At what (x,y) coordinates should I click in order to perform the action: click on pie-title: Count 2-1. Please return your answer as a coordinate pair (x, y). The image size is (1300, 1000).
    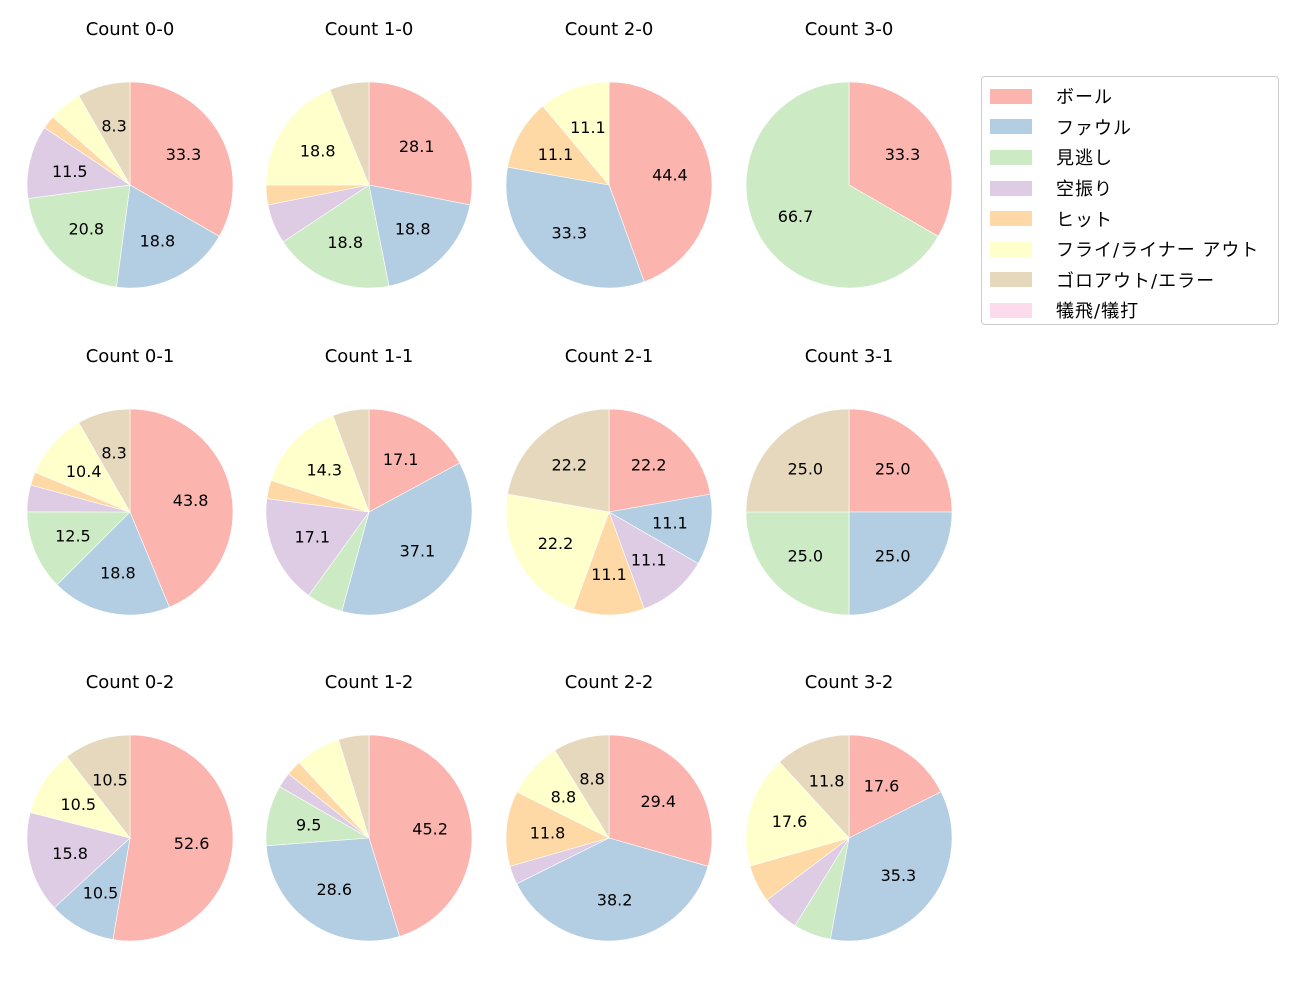
    Looking at the image, I should click on (609, 356).